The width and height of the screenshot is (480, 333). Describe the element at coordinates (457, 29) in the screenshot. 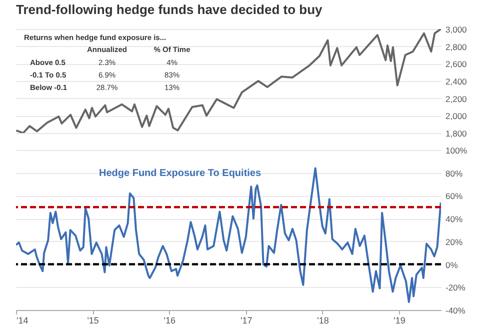

I see `y-tick-label: 3,000` at that location.